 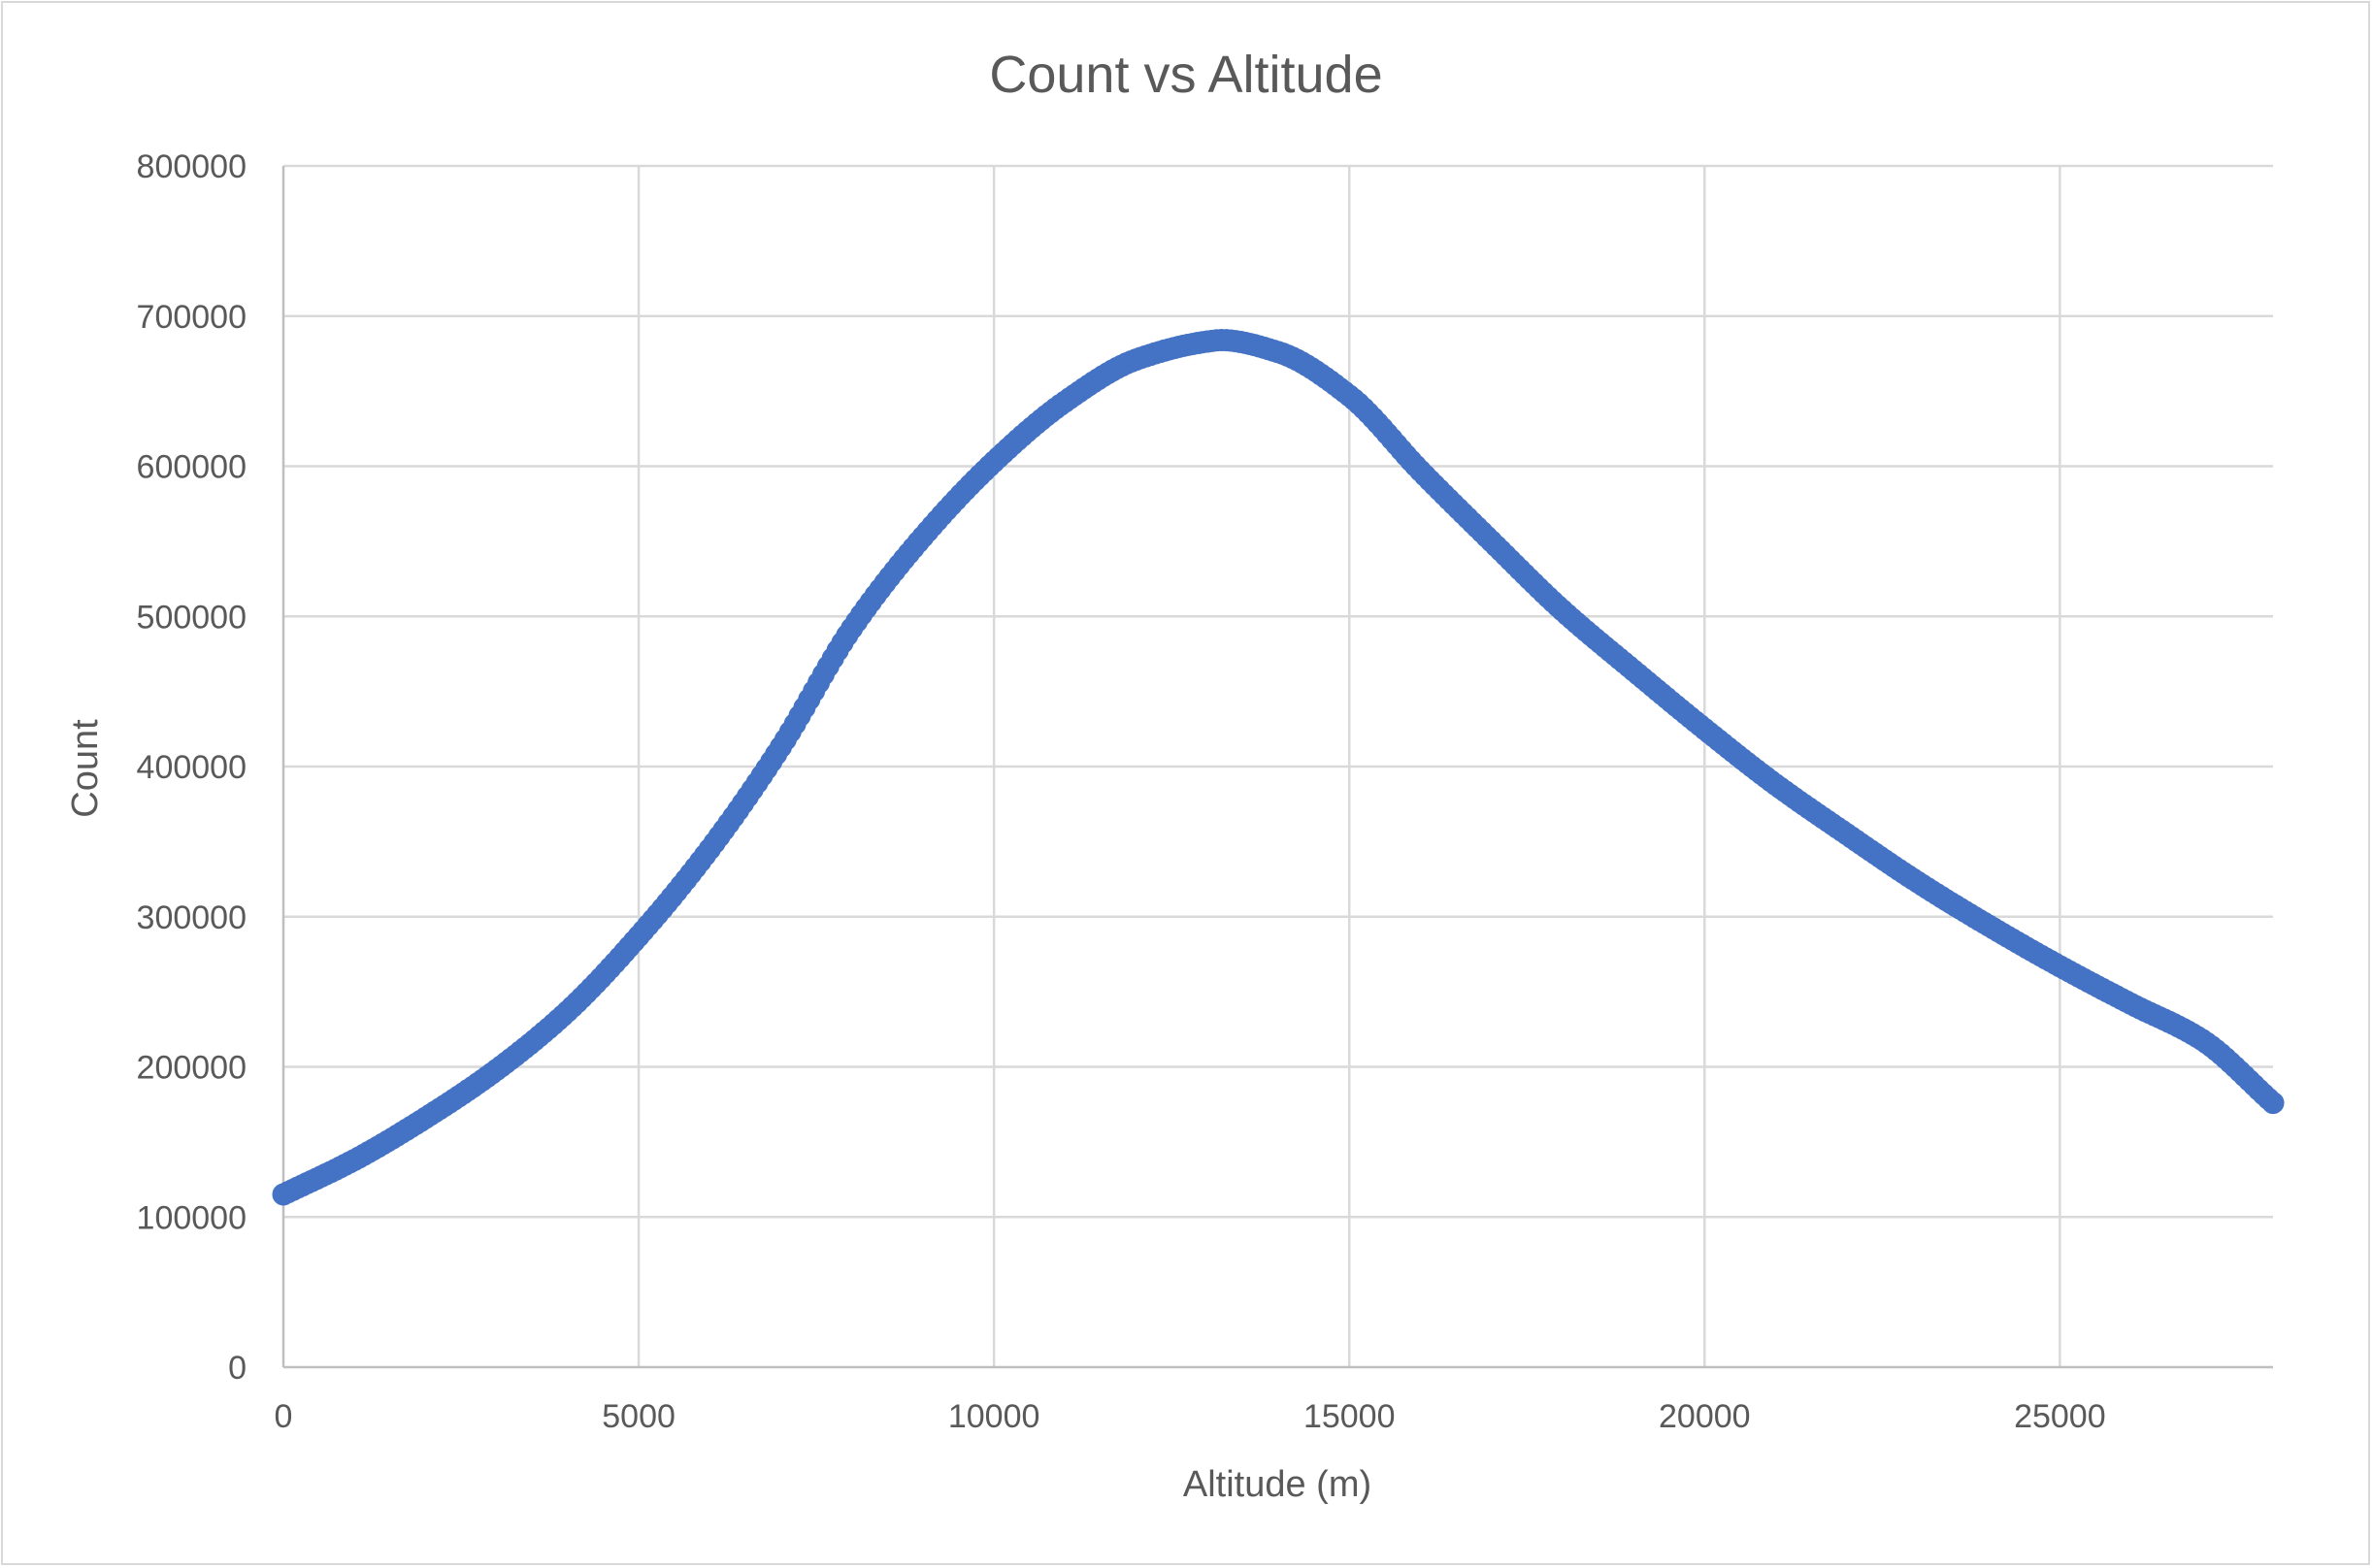 I want to click on y-tick-label: 700000, so click(x=192, y=317).